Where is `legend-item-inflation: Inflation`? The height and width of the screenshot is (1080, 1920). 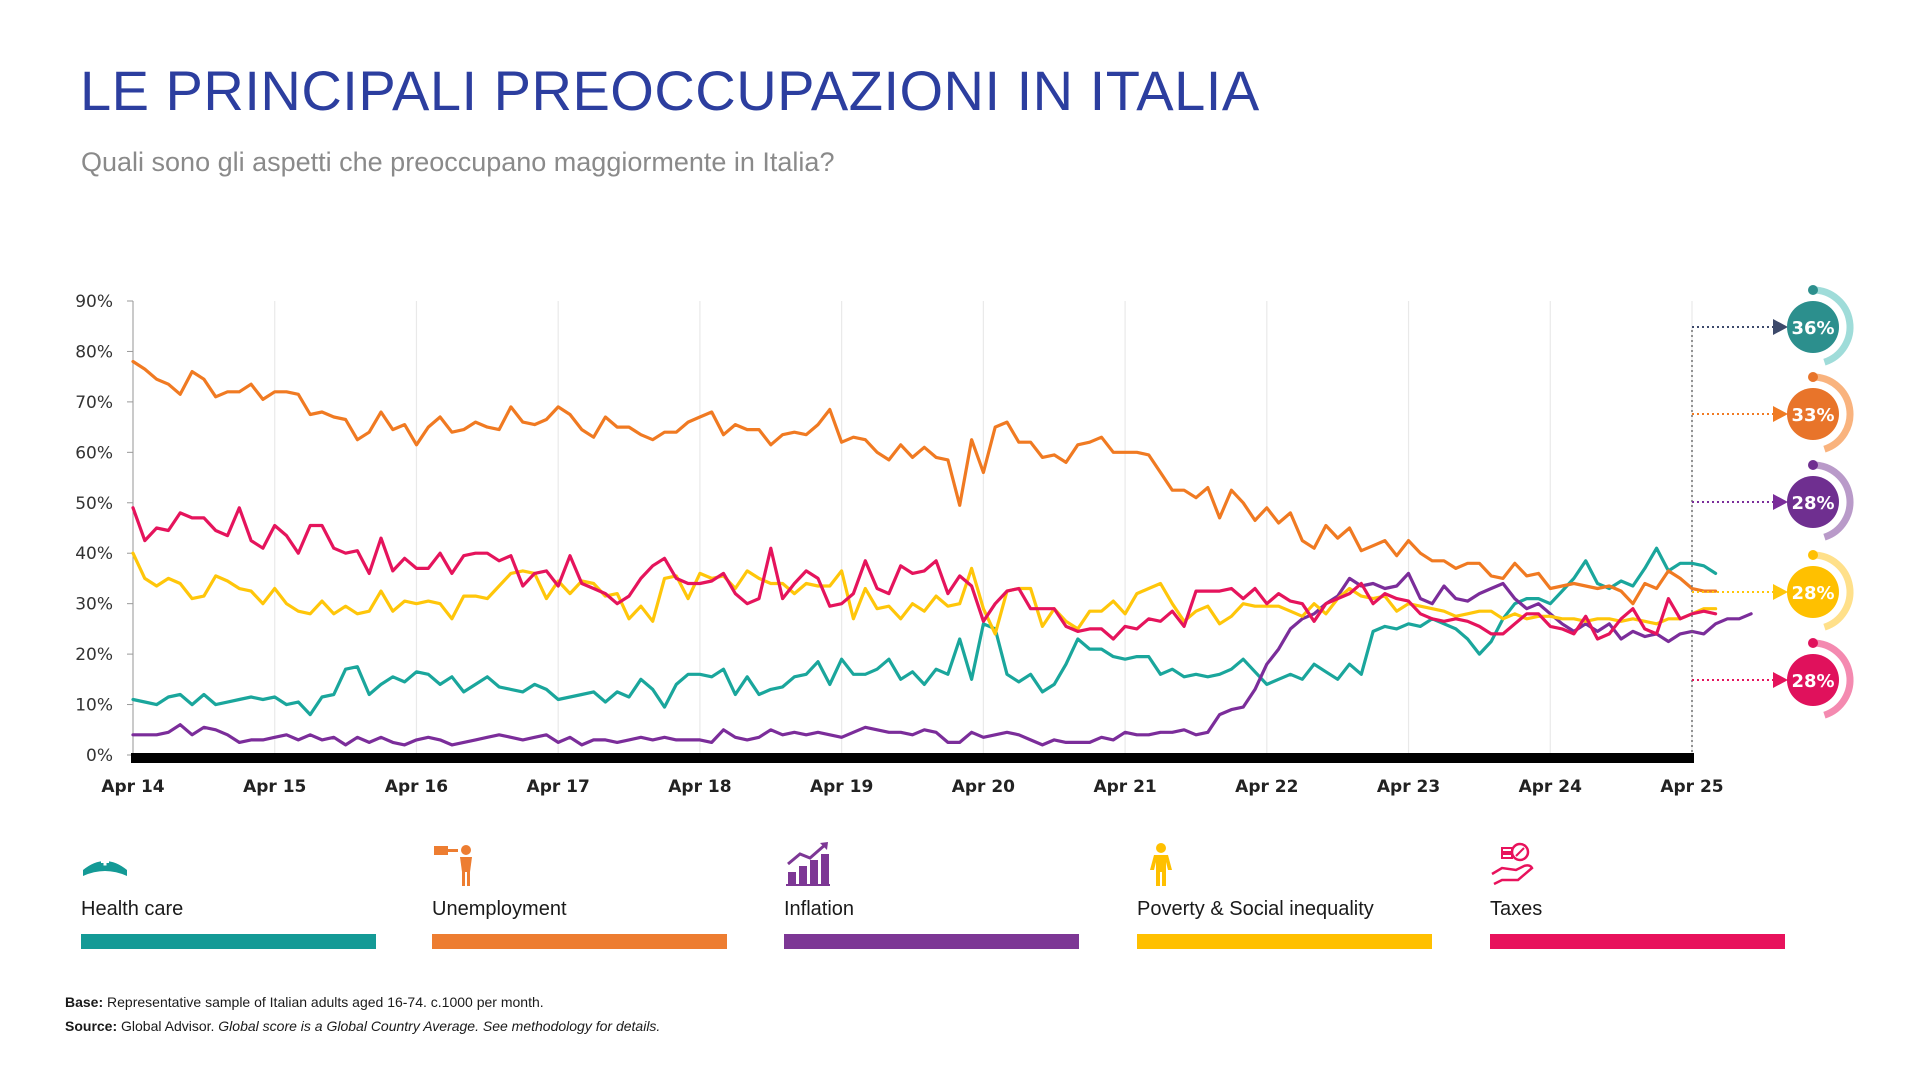
legend-item-inflation: Inflation is located at coordinates (931, 895).